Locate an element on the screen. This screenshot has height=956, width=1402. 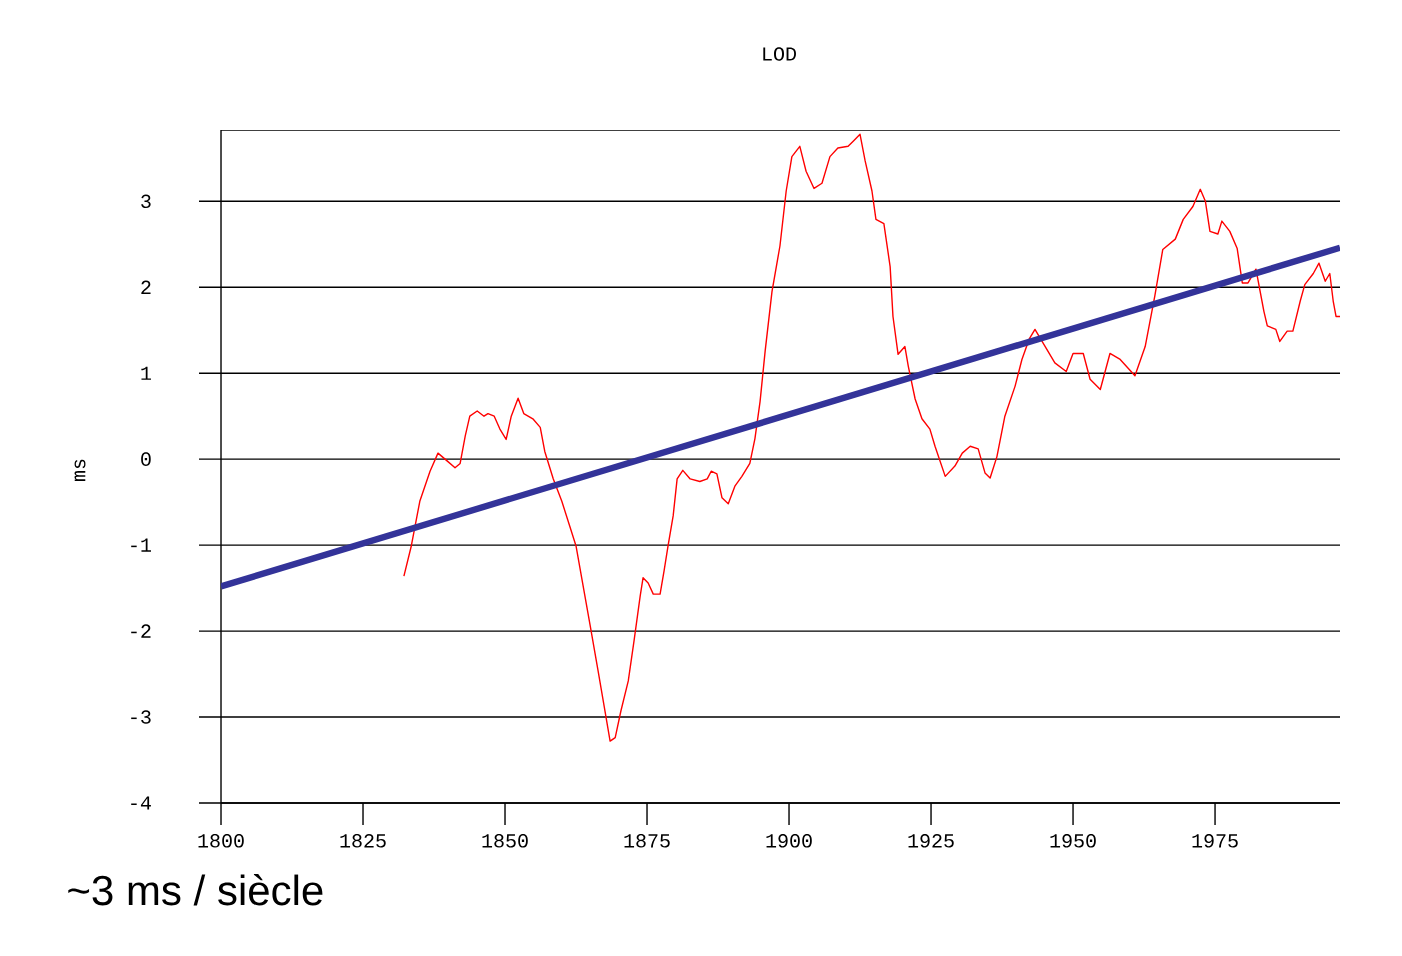
text: ~3 ms / siècle is located at coordinates (195, 890).